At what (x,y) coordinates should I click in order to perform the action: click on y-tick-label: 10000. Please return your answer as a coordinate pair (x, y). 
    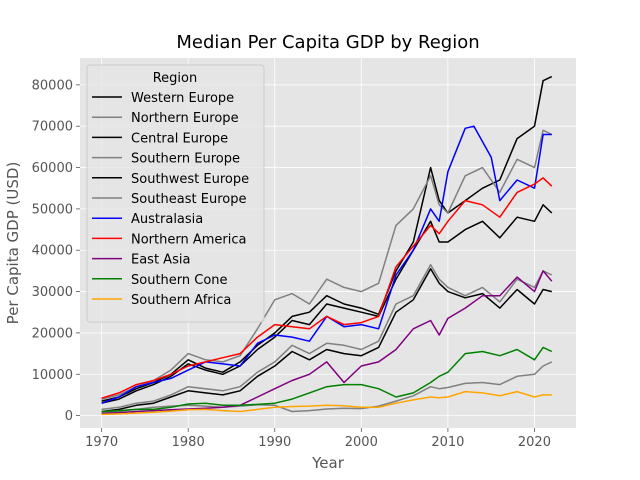
    Looking at the image, I should click on (52, 375).